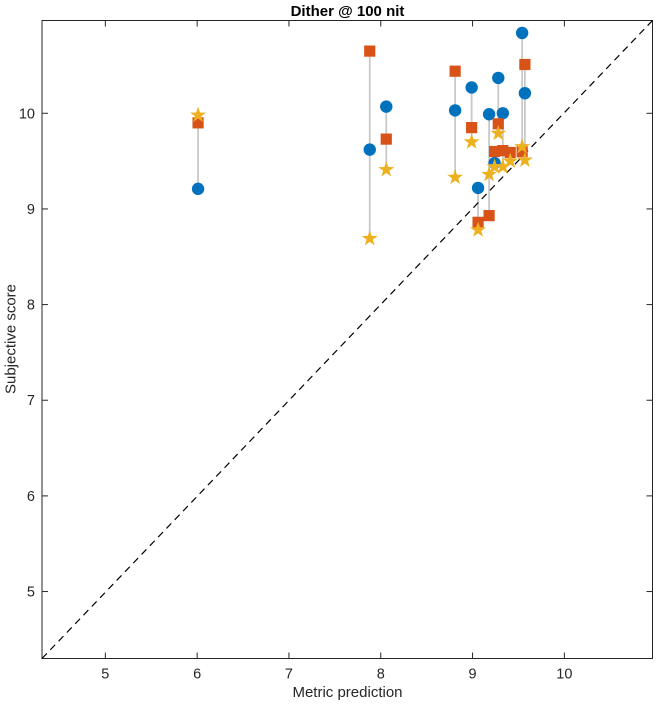 The width and height of the screenshot is (656, 708). I want to click on x-tick-label: 6, so click(197, 675).